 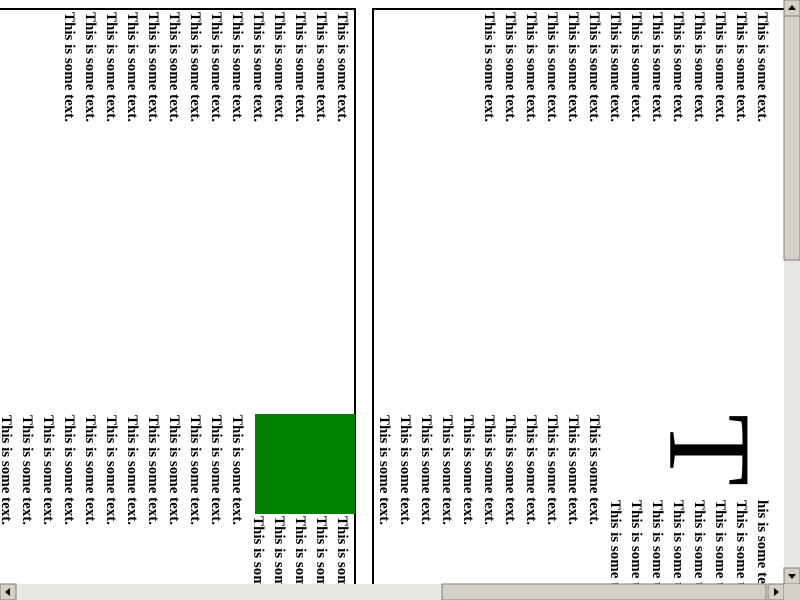 What do you see at coordinates (791, 292) in the screenshot?
I see `vertical-scrollbar` at bounding box center [791, 292].